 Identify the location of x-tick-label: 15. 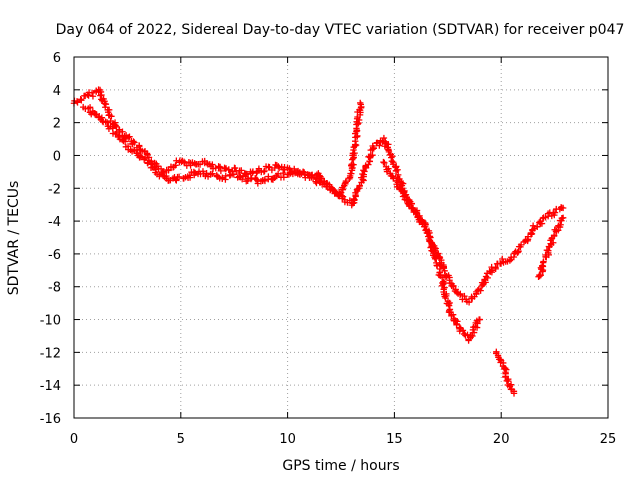
(394, 439).